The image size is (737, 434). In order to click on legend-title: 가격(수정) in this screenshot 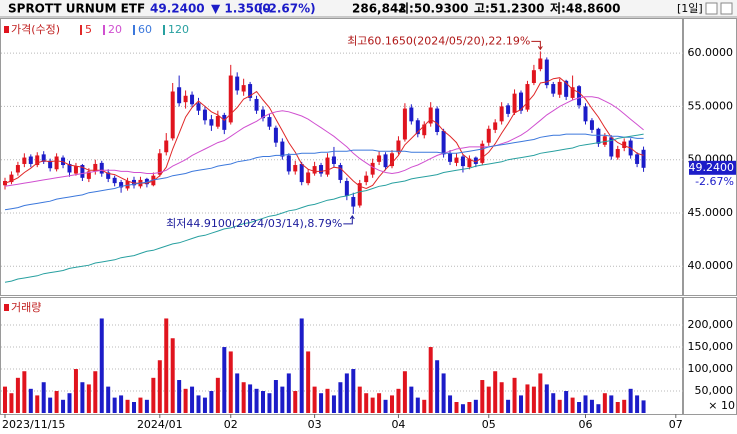, I will do `click(35, 29)`.